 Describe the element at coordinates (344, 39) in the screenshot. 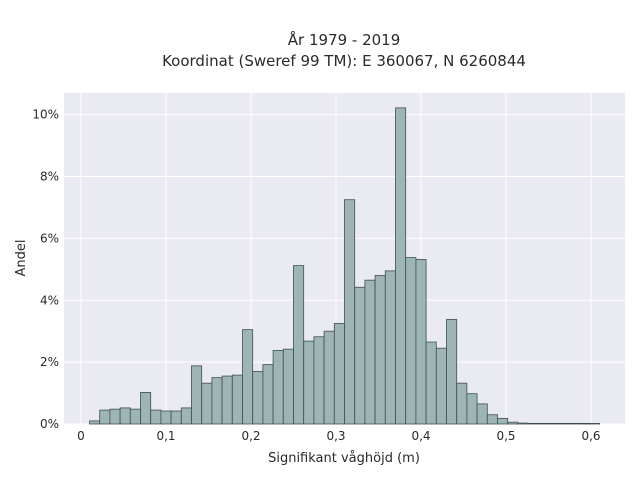

I see `chart-title-line1: År 1979 - 2019` at that location.